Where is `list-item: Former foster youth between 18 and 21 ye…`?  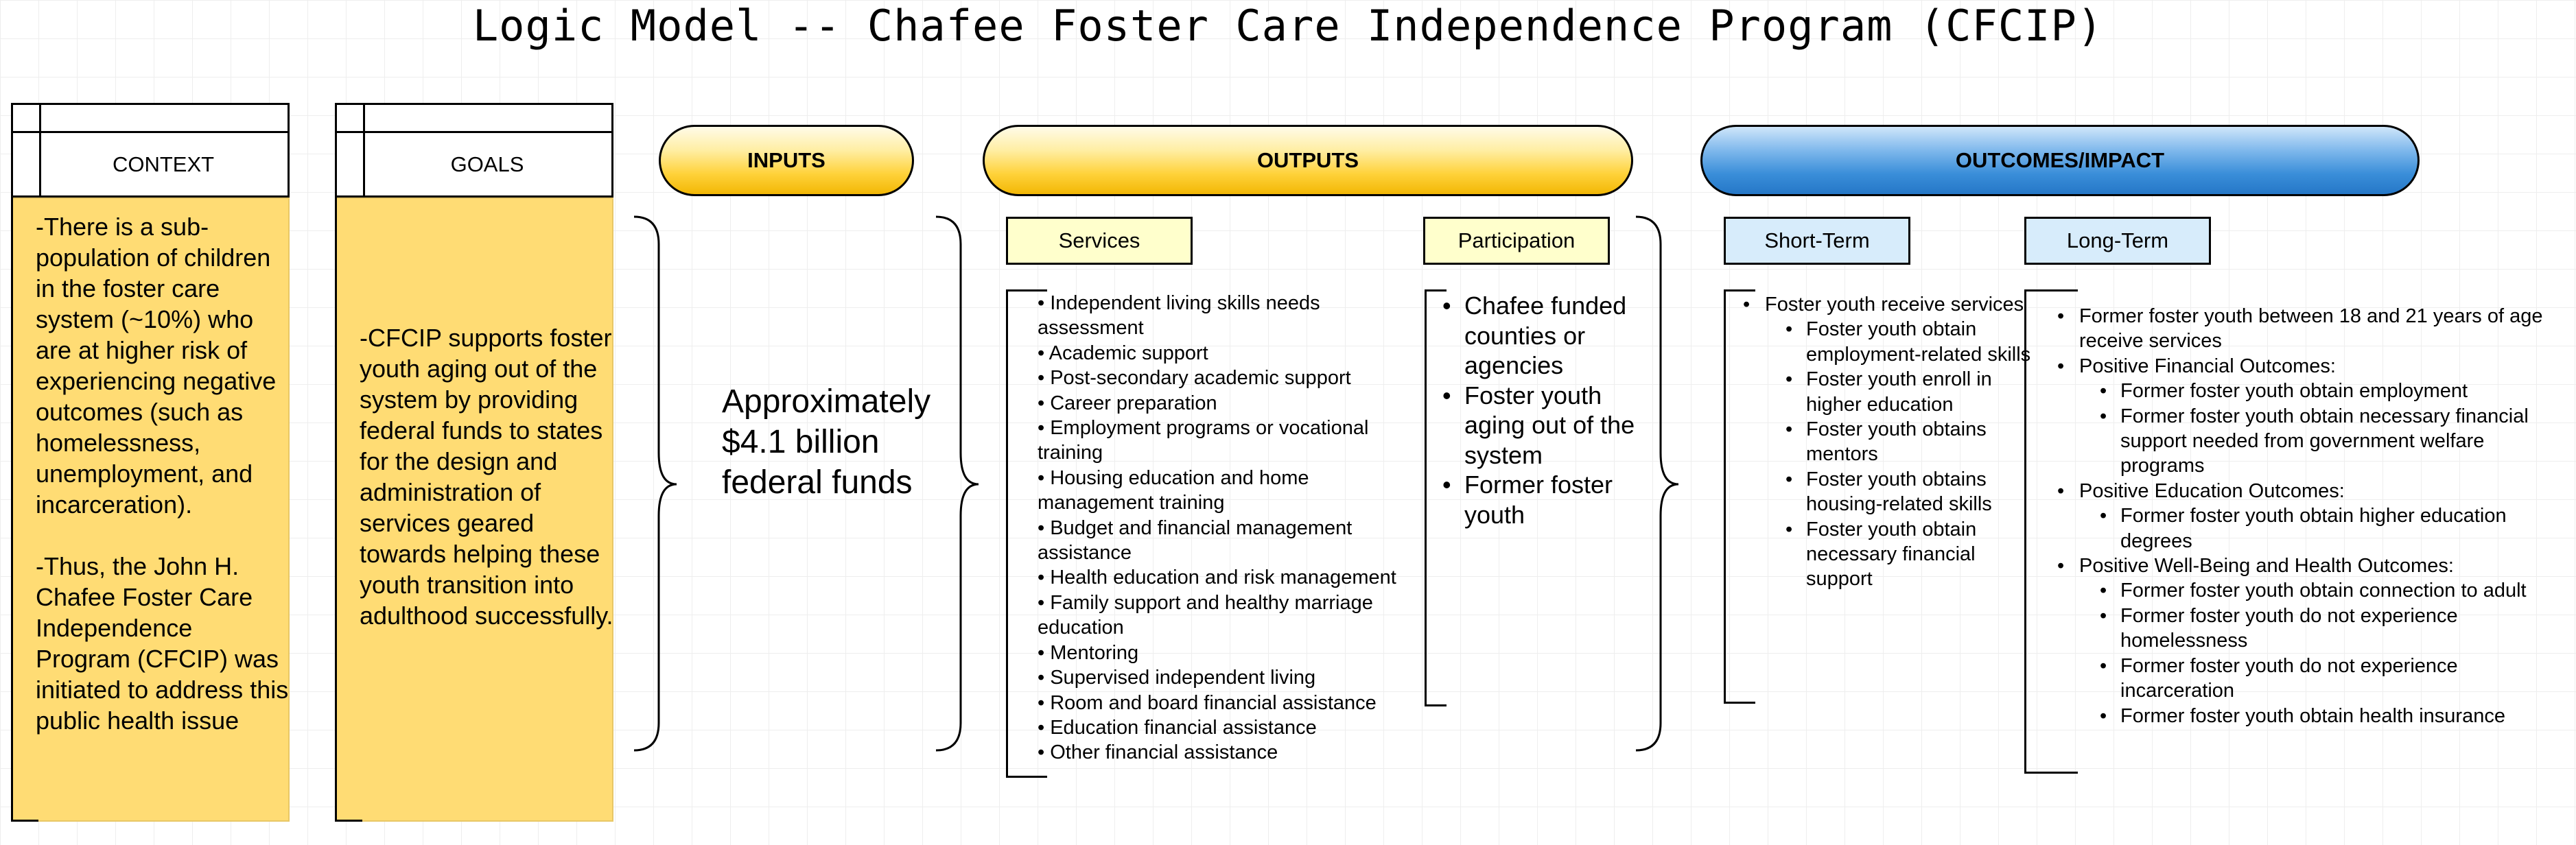 list-item: Former foster youth between 18 and 21 ye… is located at coordinates (2306, 329).